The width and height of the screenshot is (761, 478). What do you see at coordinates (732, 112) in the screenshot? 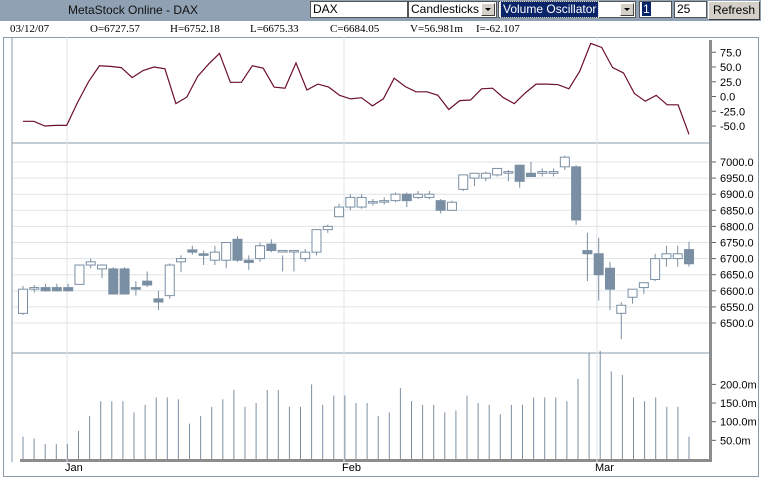
I see `oscillator-tick: -25.0` at bounding box center [732, 112].